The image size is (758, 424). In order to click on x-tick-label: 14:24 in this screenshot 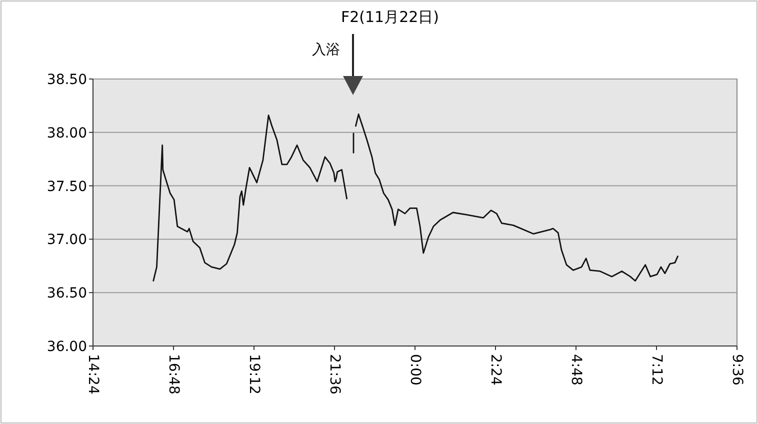, I will do `click(93, 374)`.